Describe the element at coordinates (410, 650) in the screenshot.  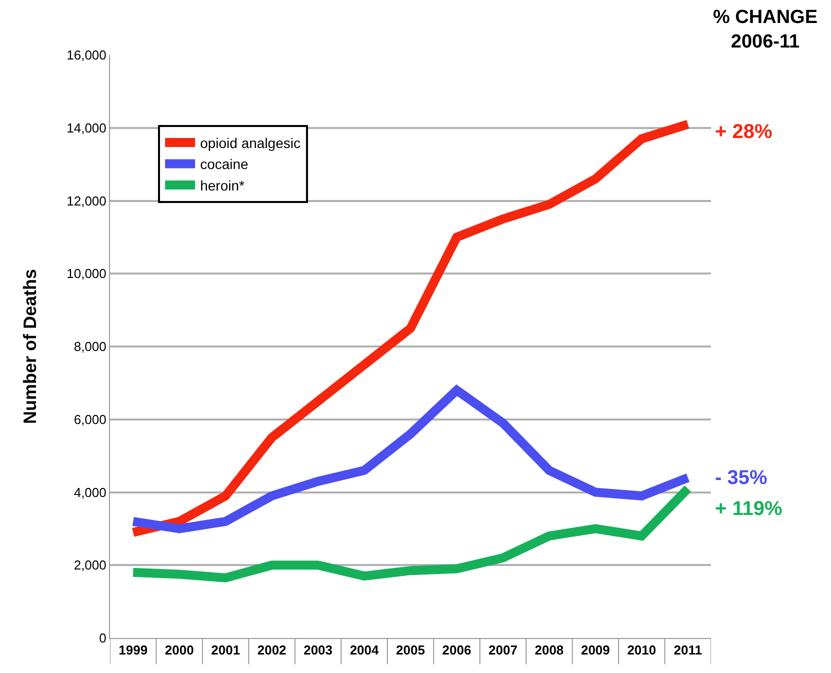
I see `x-tick-label: 2005` at that location.